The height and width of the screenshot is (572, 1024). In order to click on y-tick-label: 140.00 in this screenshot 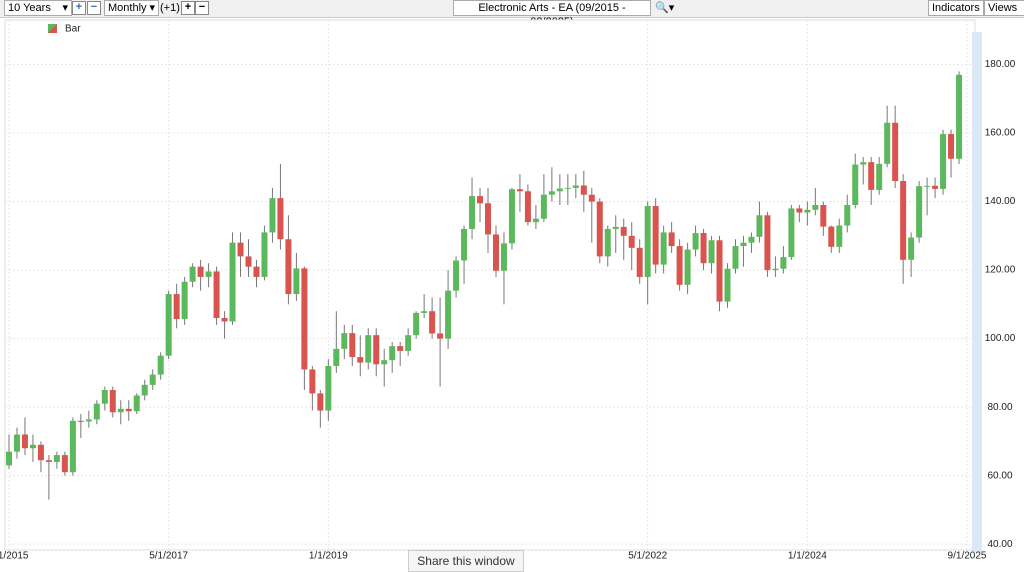, I will do `click(1000, 201)`.